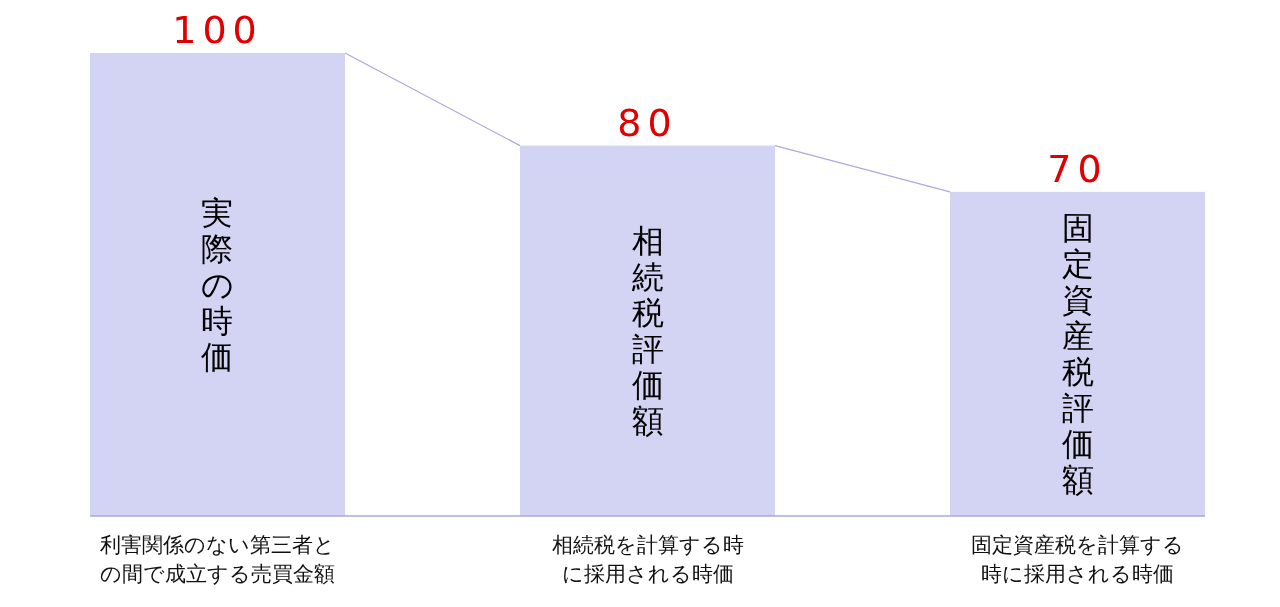 The height and width of the screenshot is (607, 1280). I want to click on x-tick-label: 利害関係のない第三者との間で成立する売買金額, so click(217, 559).